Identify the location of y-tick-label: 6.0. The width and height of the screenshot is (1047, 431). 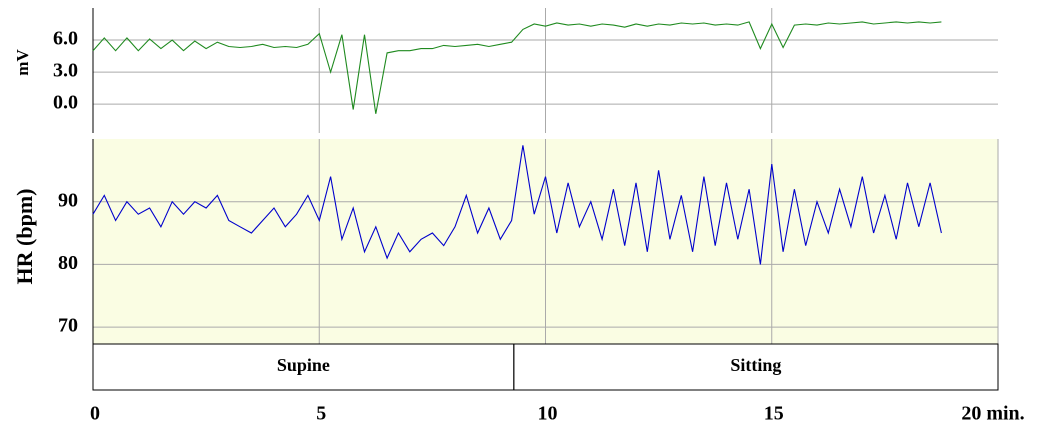
(65, 39).